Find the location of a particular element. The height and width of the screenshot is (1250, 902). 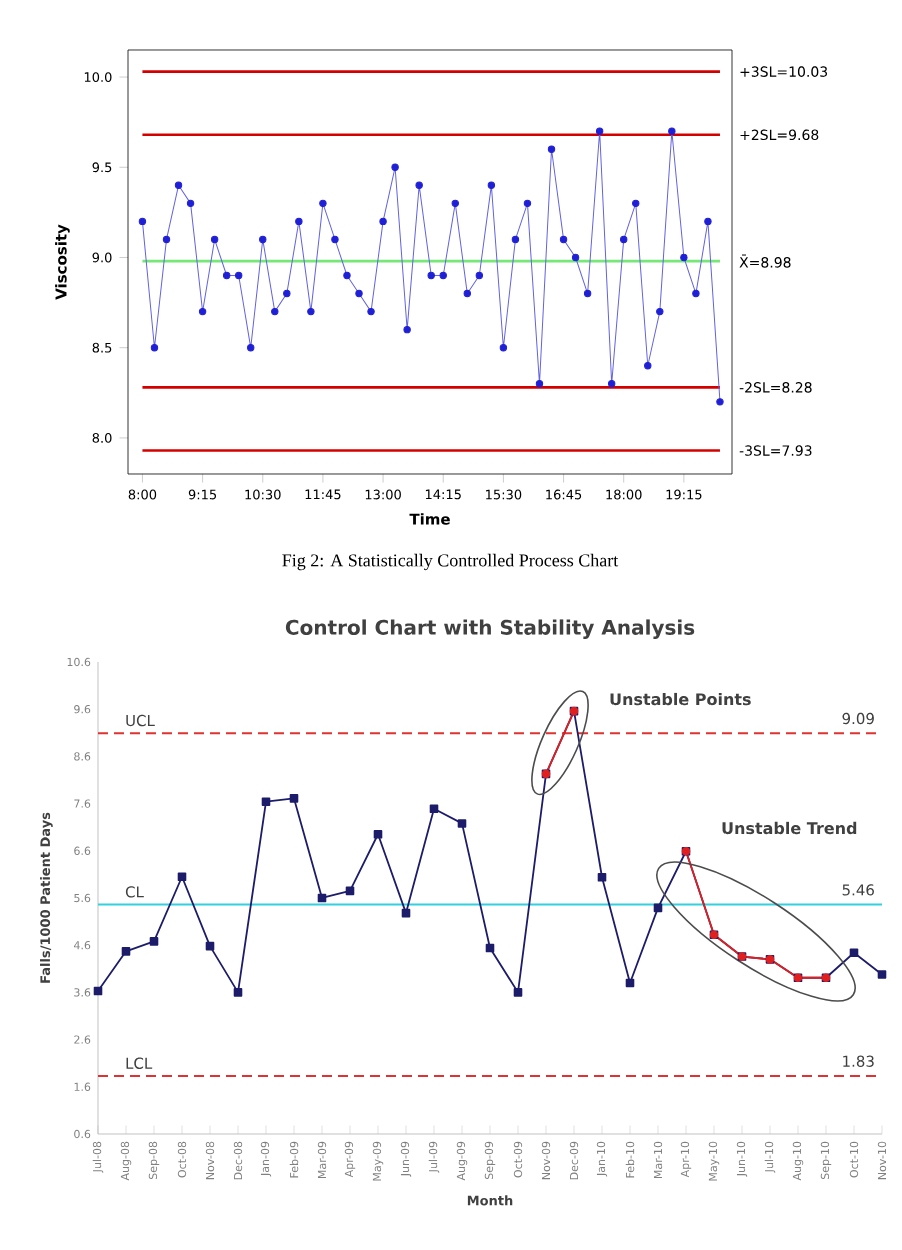

annotation: Unstable Trend is located at coordinates (789, 828).